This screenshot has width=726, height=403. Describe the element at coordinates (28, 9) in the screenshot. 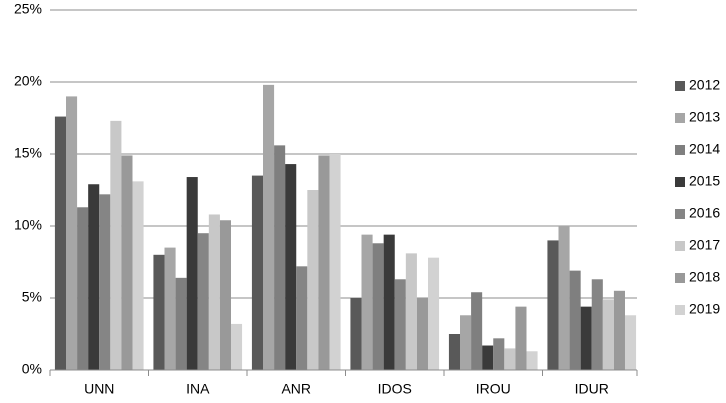

I see `y-tick-label: 25%` at that location.